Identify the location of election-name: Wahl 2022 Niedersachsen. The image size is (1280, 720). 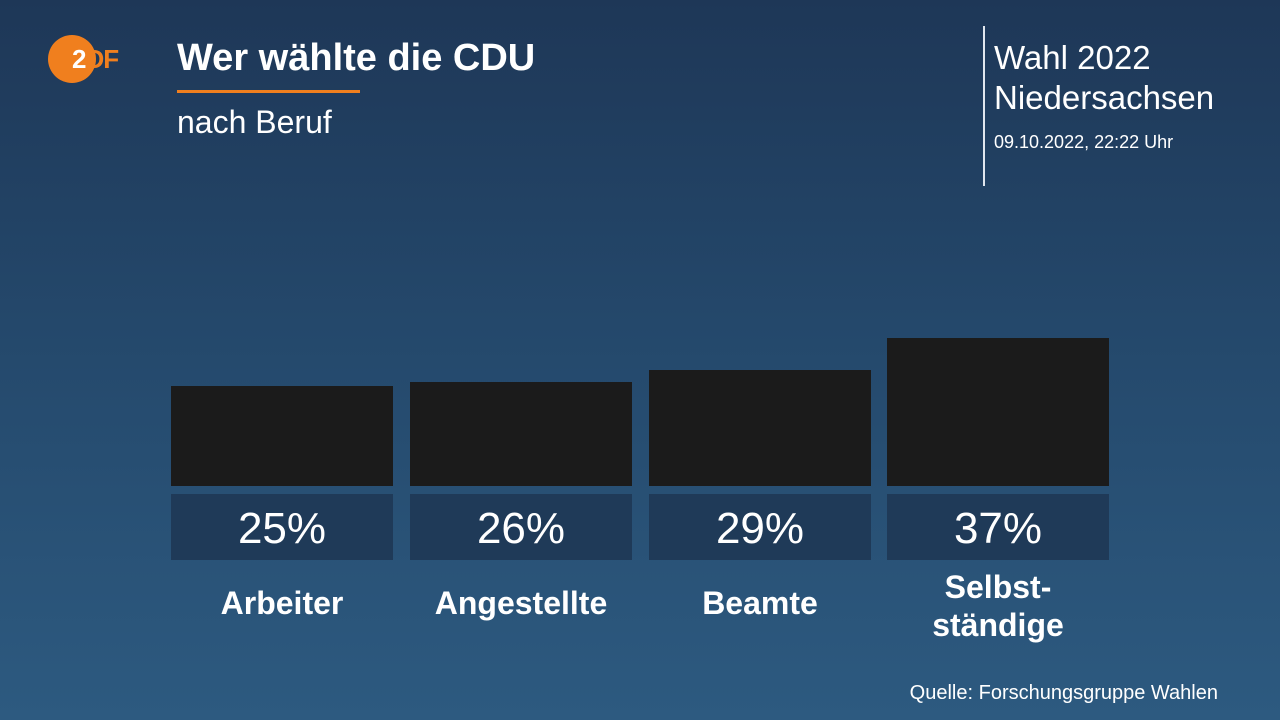
(1104, 78).